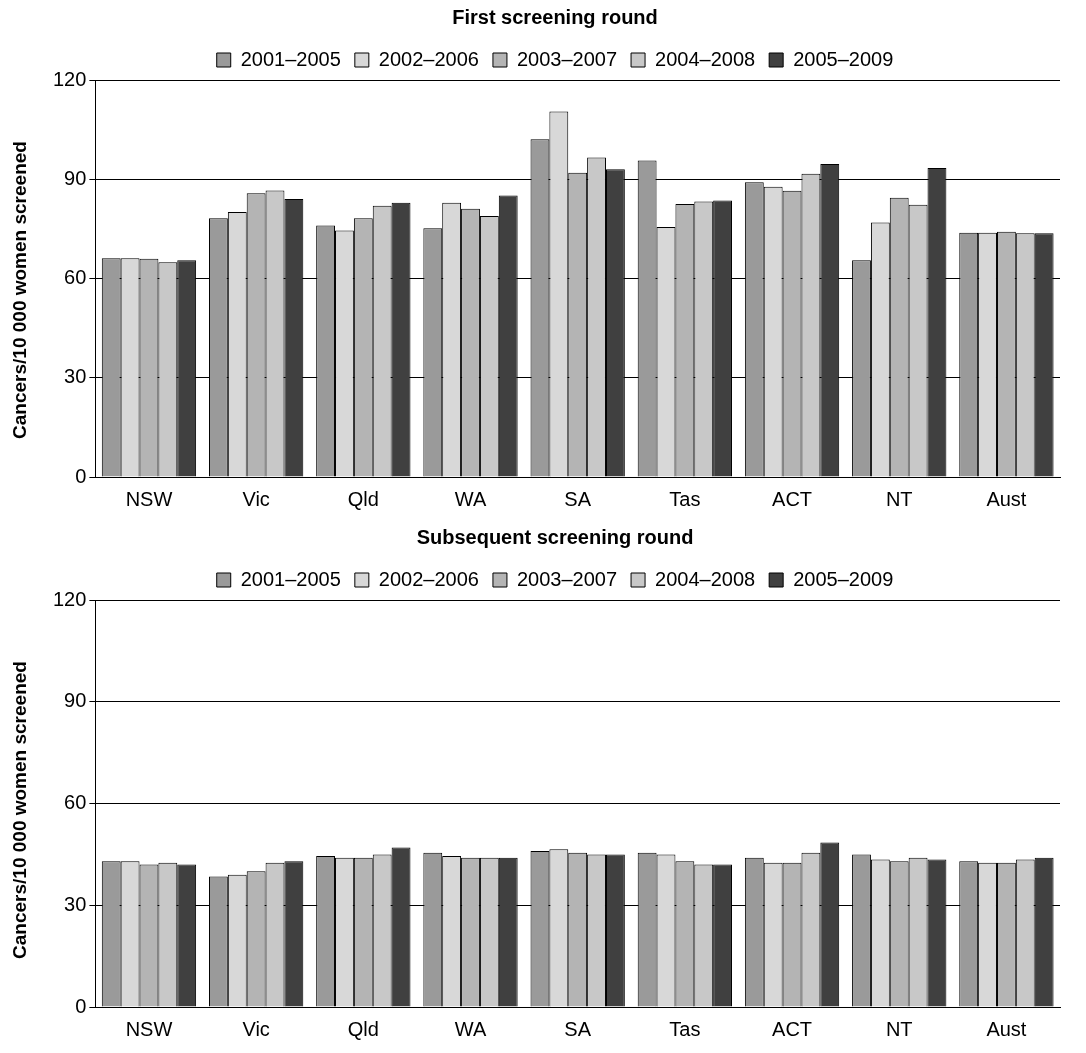 This screenshot has width=1086, height=1053. I want to click on chart-title: Subsequent screening round, so click(555, 536).